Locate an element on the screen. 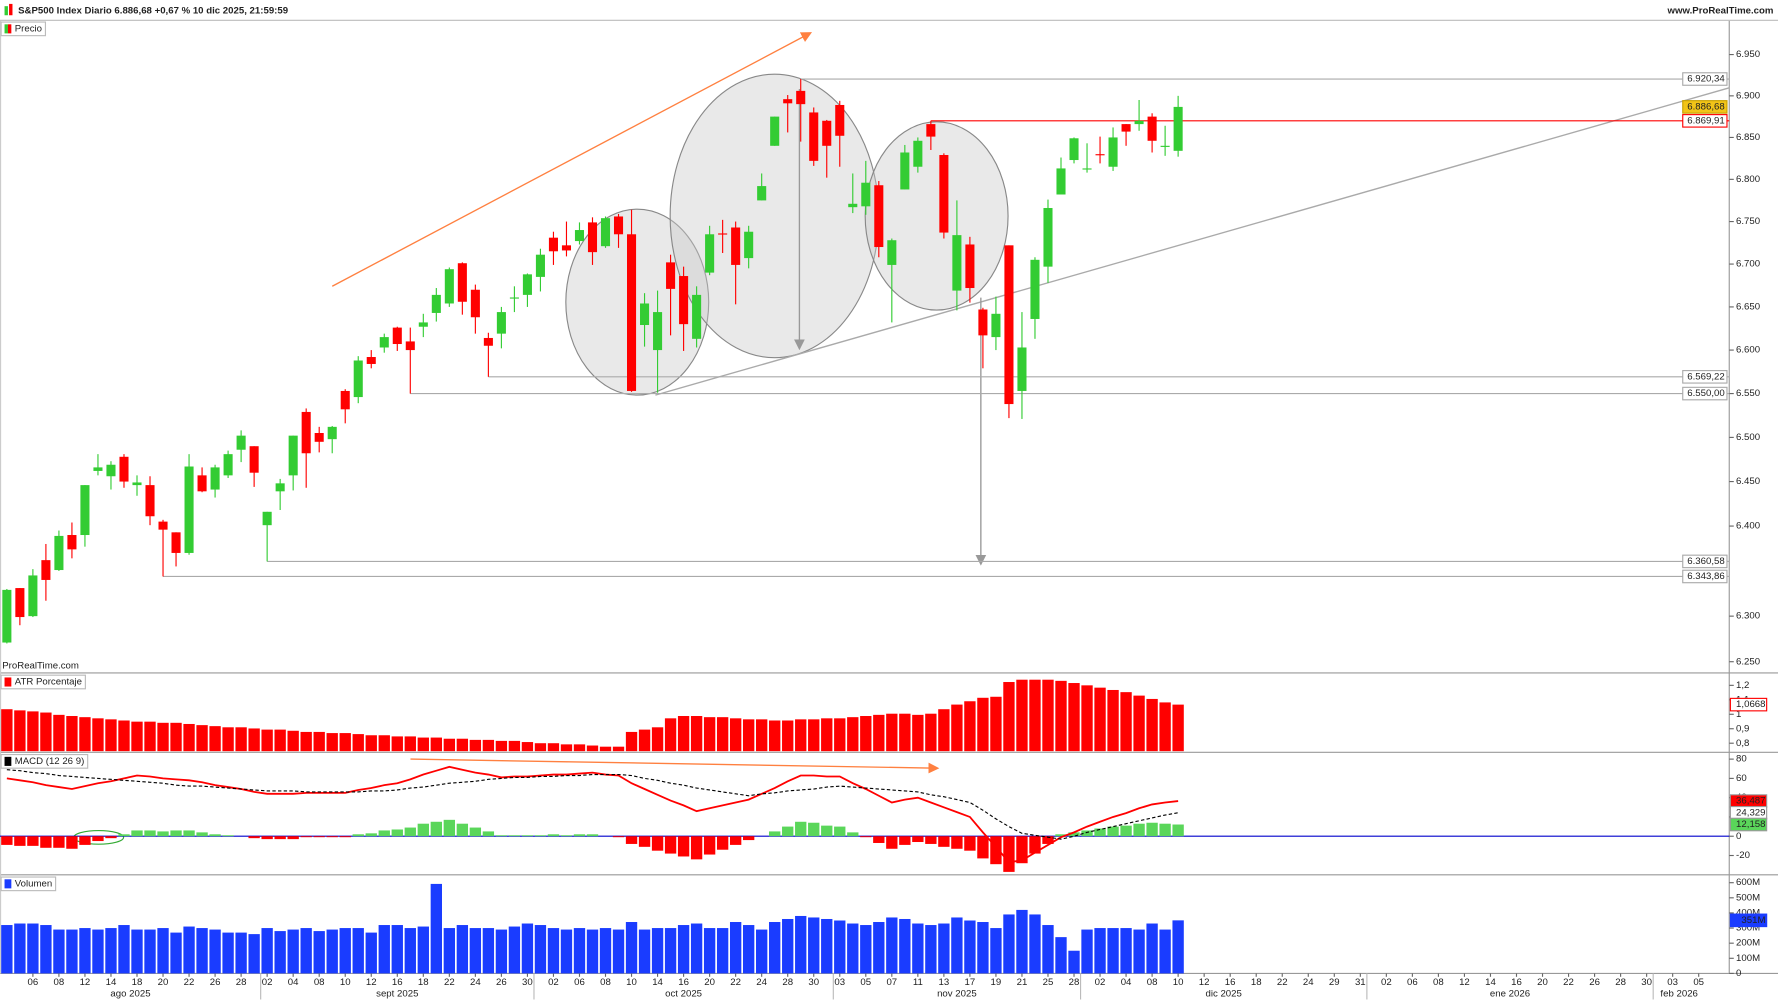  x-tick-label: 30 is located at coordinates (527, 982).